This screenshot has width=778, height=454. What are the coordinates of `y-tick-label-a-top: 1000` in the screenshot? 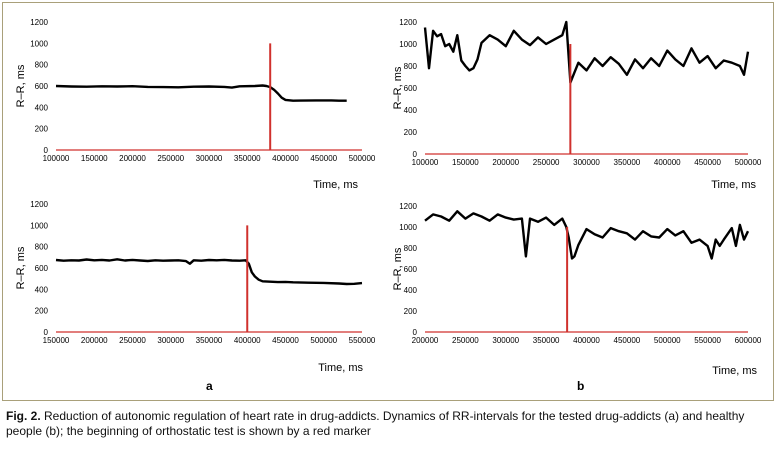 It's located at (39, 43).